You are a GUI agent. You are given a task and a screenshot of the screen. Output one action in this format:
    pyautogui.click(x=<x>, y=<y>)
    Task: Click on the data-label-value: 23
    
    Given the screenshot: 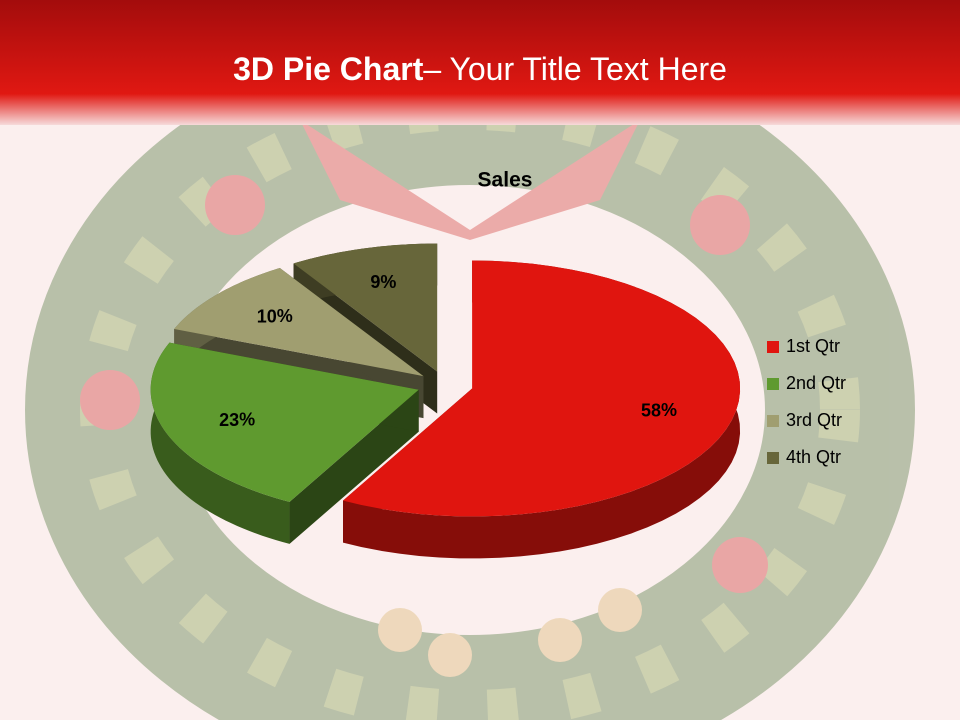 What is the action you would take?
    pyautogui.click(x=229, y=420)
    